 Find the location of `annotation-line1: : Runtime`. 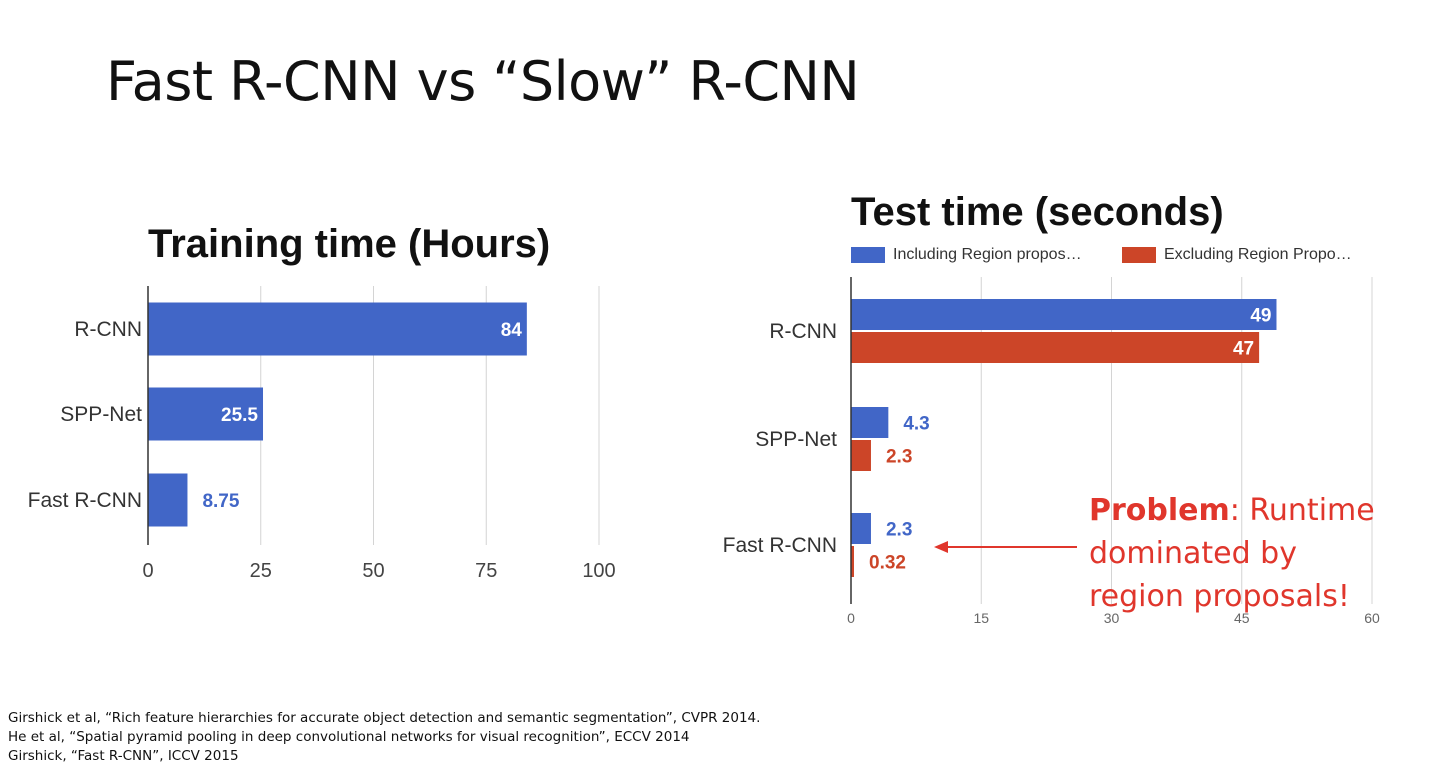

annotation-line1: : Runtime is located at coordinates (1302, 510).